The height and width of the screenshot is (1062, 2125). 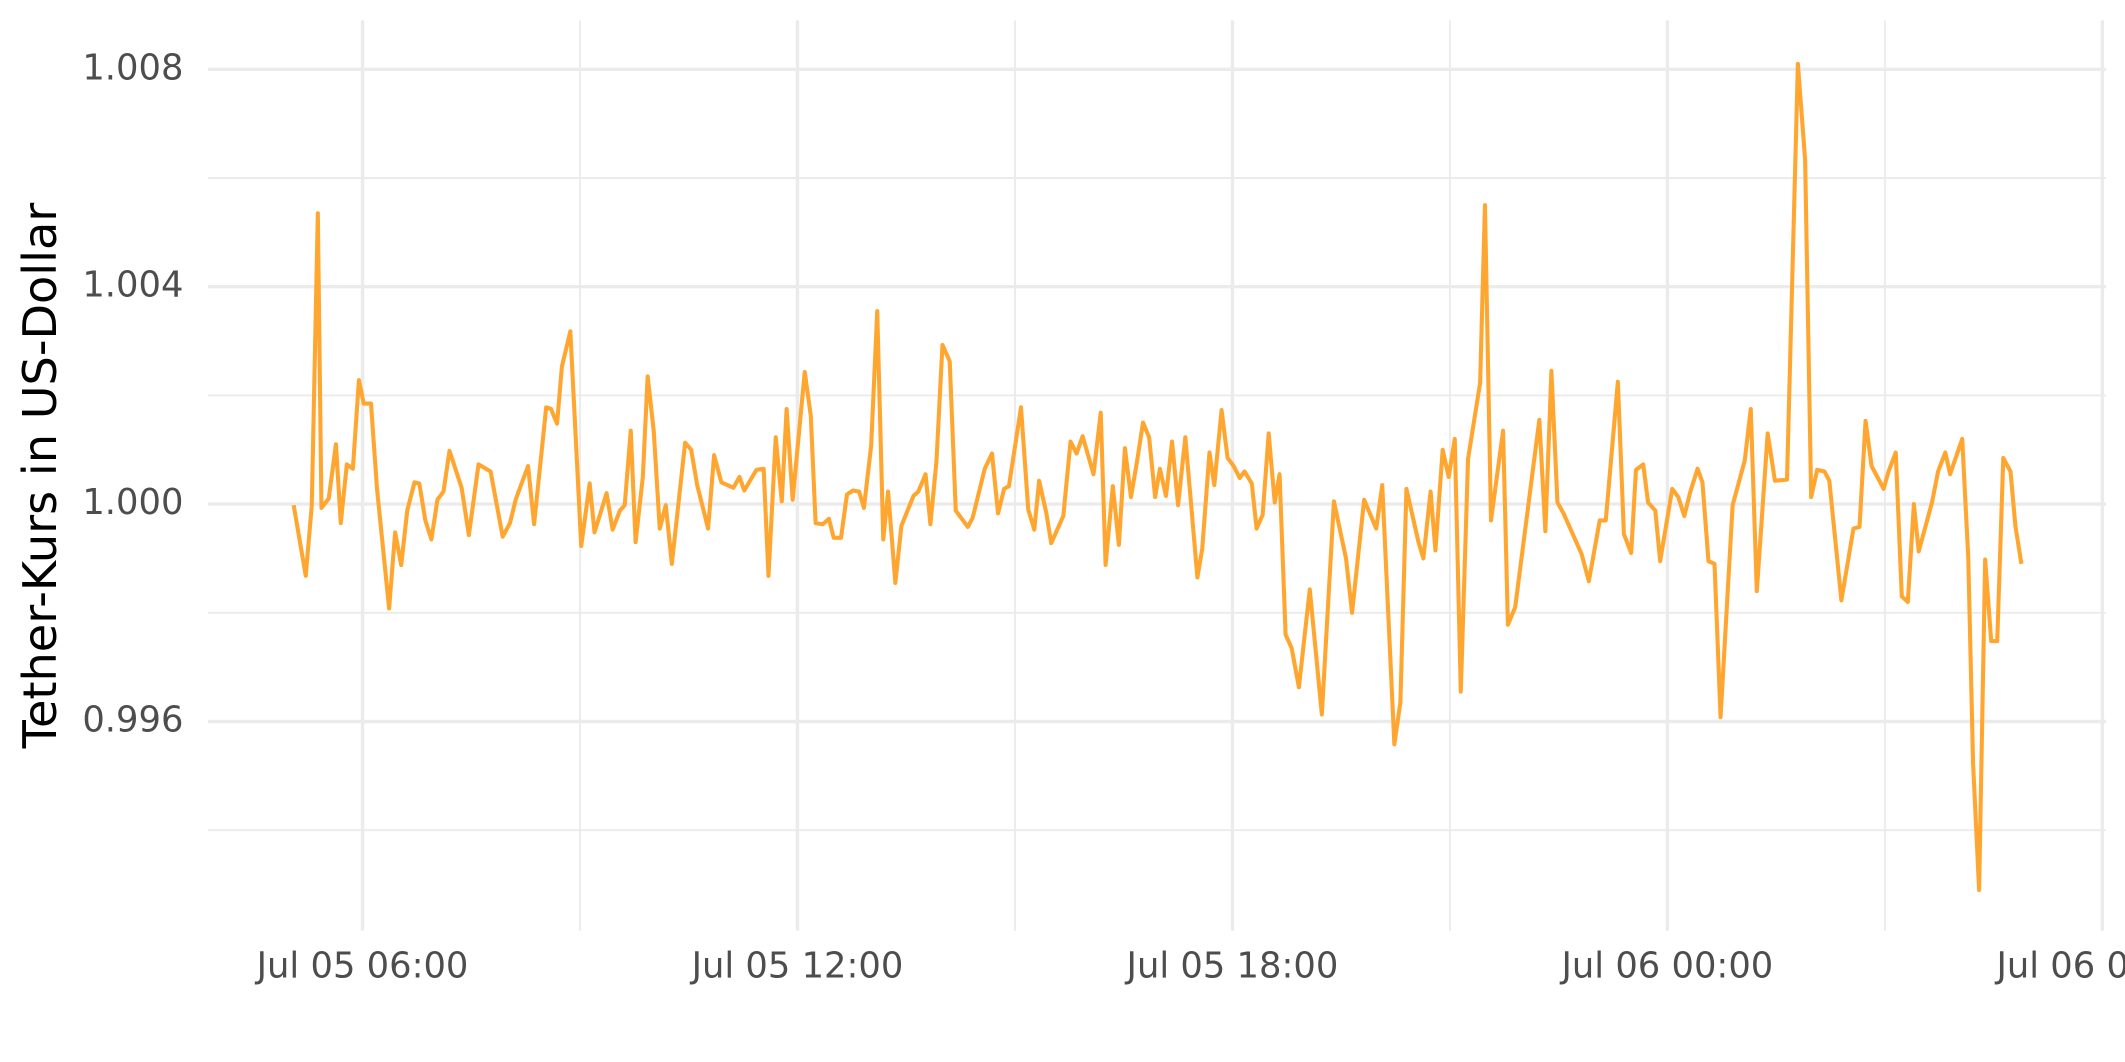 What do you see at coordinates (2059, 965) in the screenshot?
I see `x-tick-label: Jul 06 06:00` at bounding box center [2059, 965].